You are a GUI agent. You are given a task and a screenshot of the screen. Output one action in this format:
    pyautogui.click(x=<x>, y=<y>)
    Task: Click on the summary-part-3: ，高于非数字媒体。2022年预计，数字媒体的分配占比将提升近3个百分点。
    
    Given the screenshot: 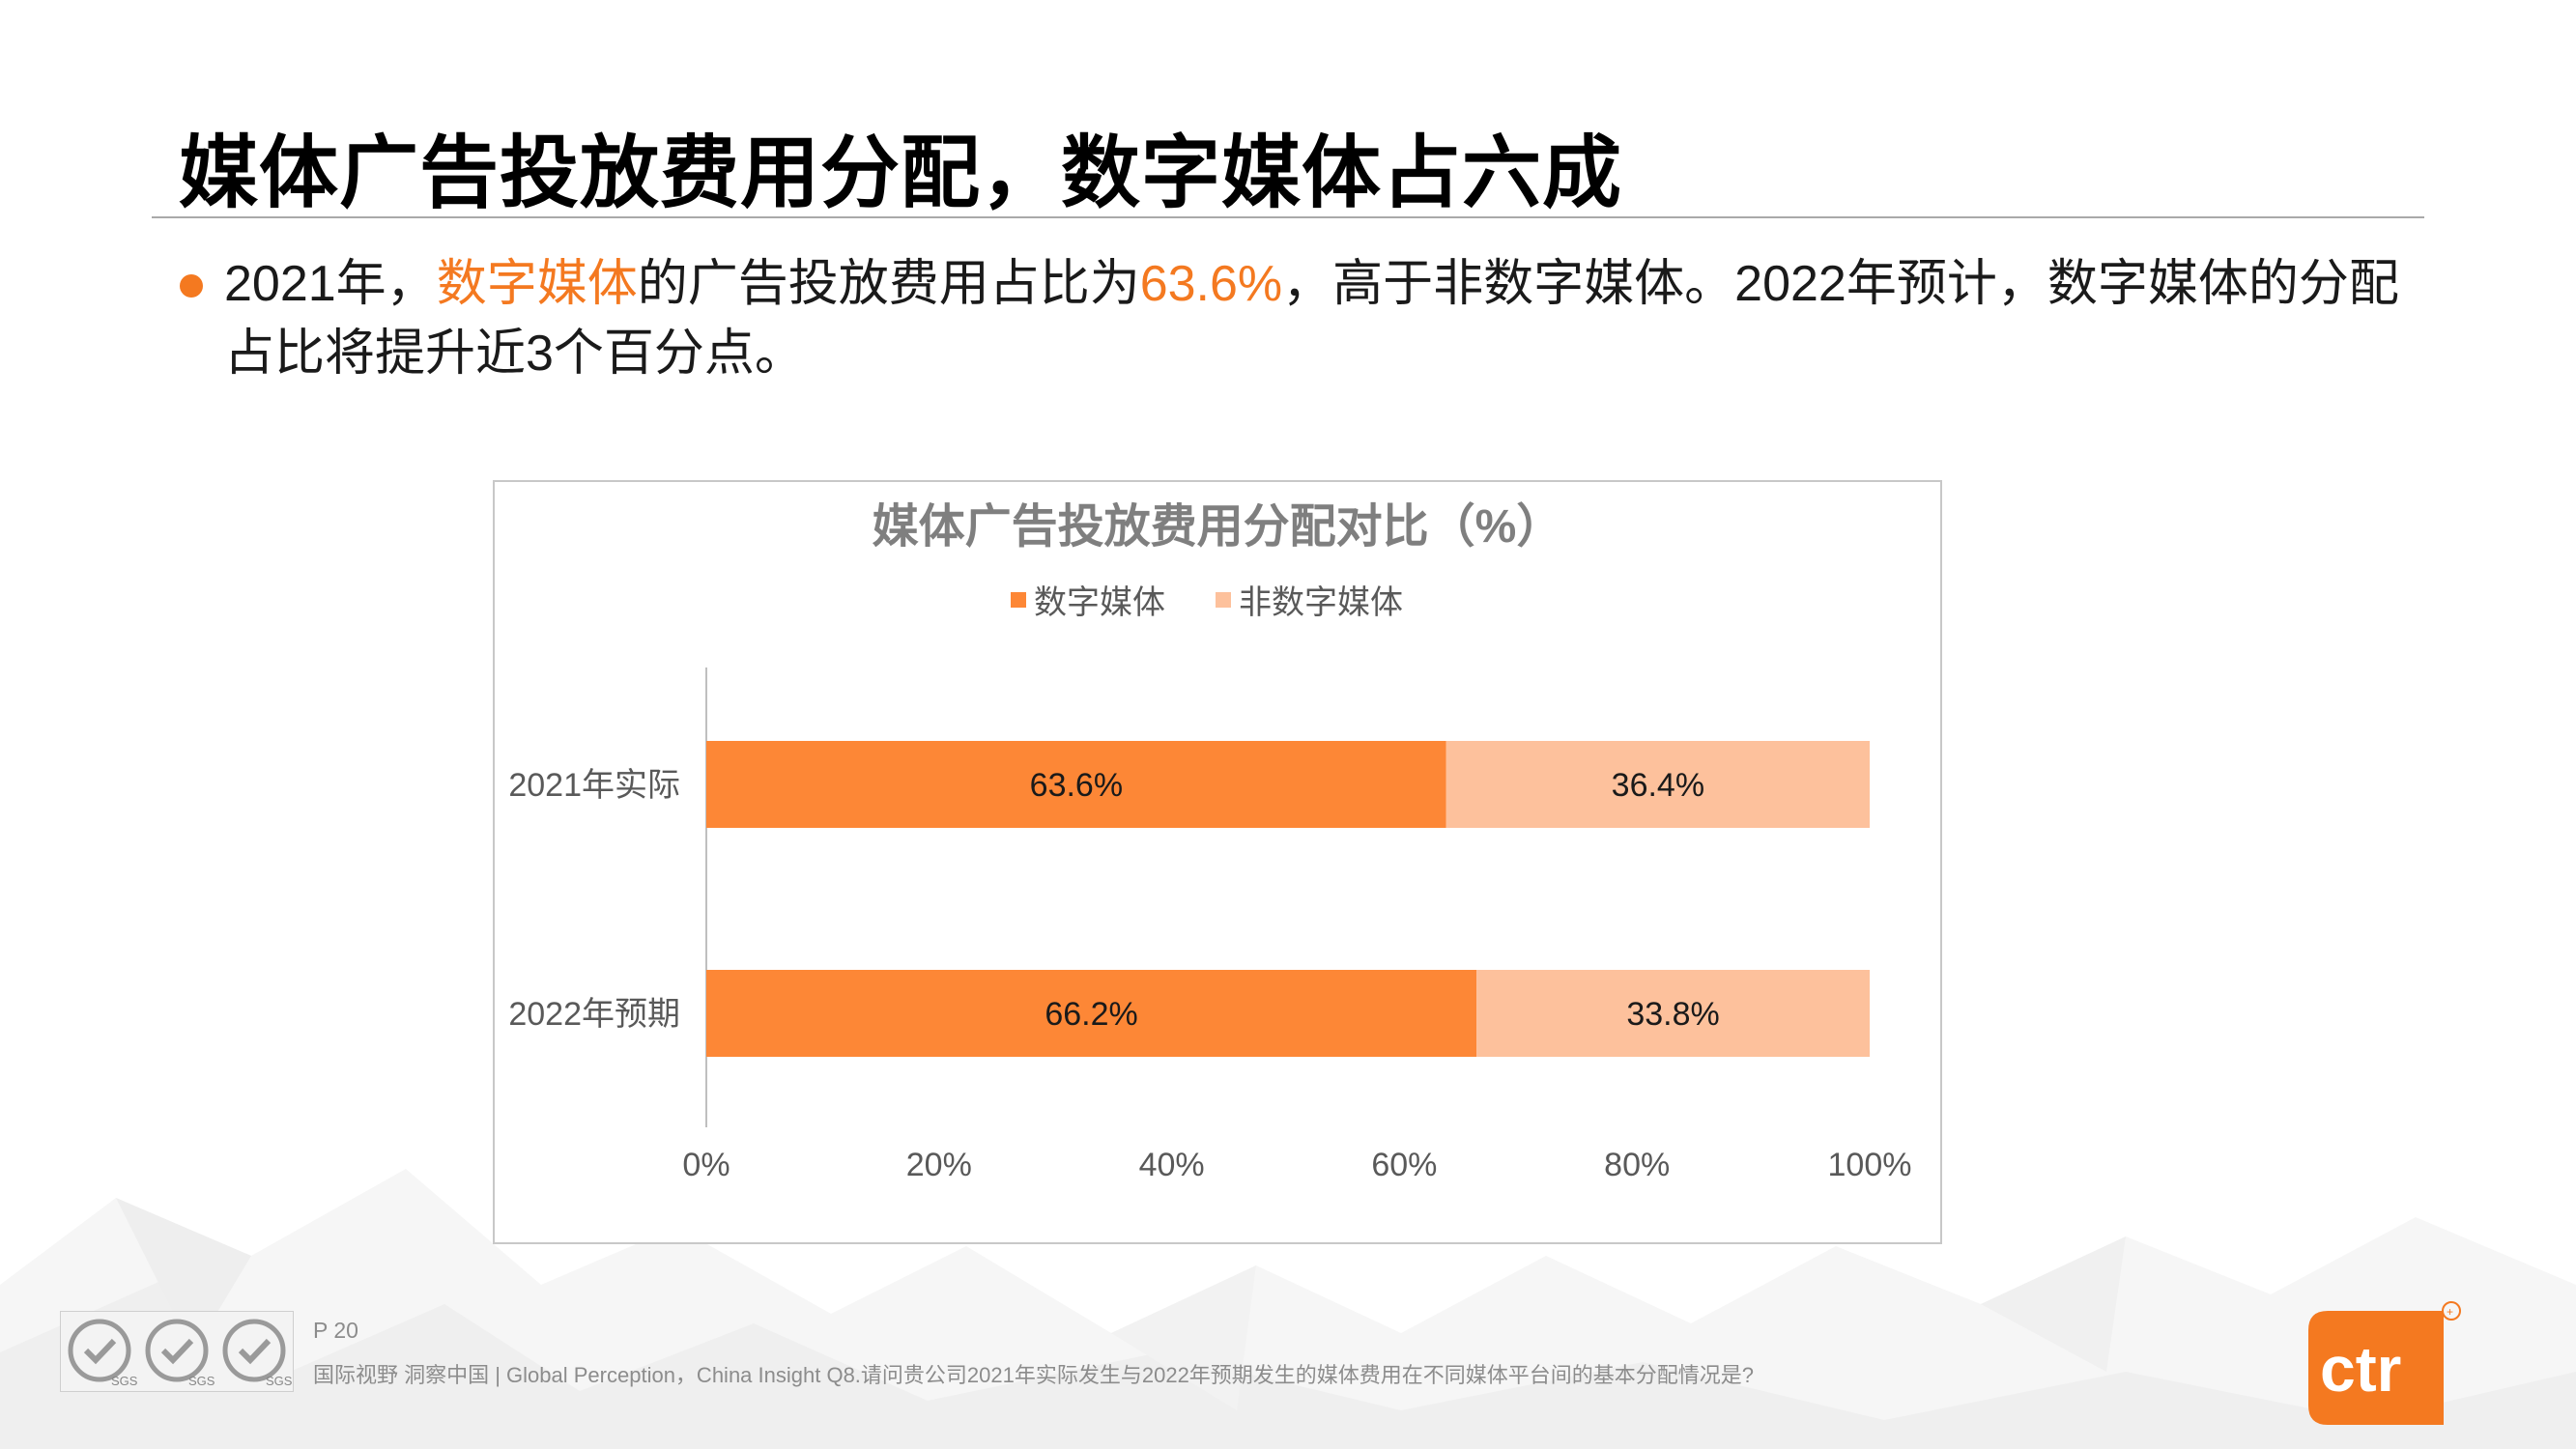 What is the action you would take?
    pyautogui.click(x=1312, y=319)
    